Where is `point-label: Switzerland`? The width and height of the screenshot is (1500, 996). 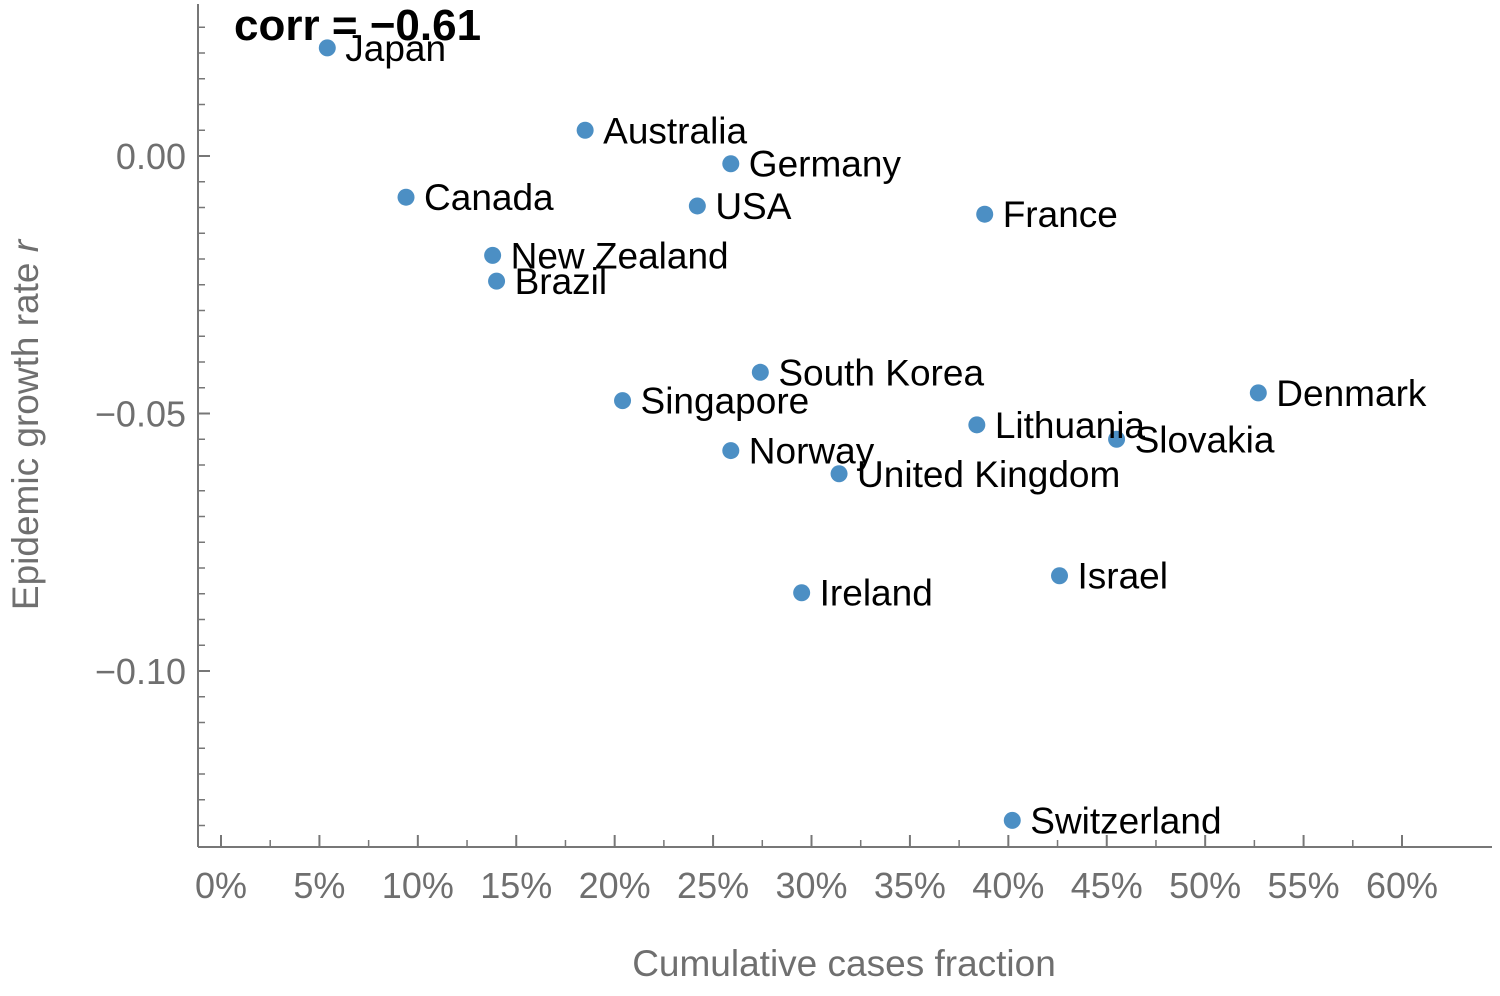
point-label: Switzerland is located at coordinates (1125, 820).